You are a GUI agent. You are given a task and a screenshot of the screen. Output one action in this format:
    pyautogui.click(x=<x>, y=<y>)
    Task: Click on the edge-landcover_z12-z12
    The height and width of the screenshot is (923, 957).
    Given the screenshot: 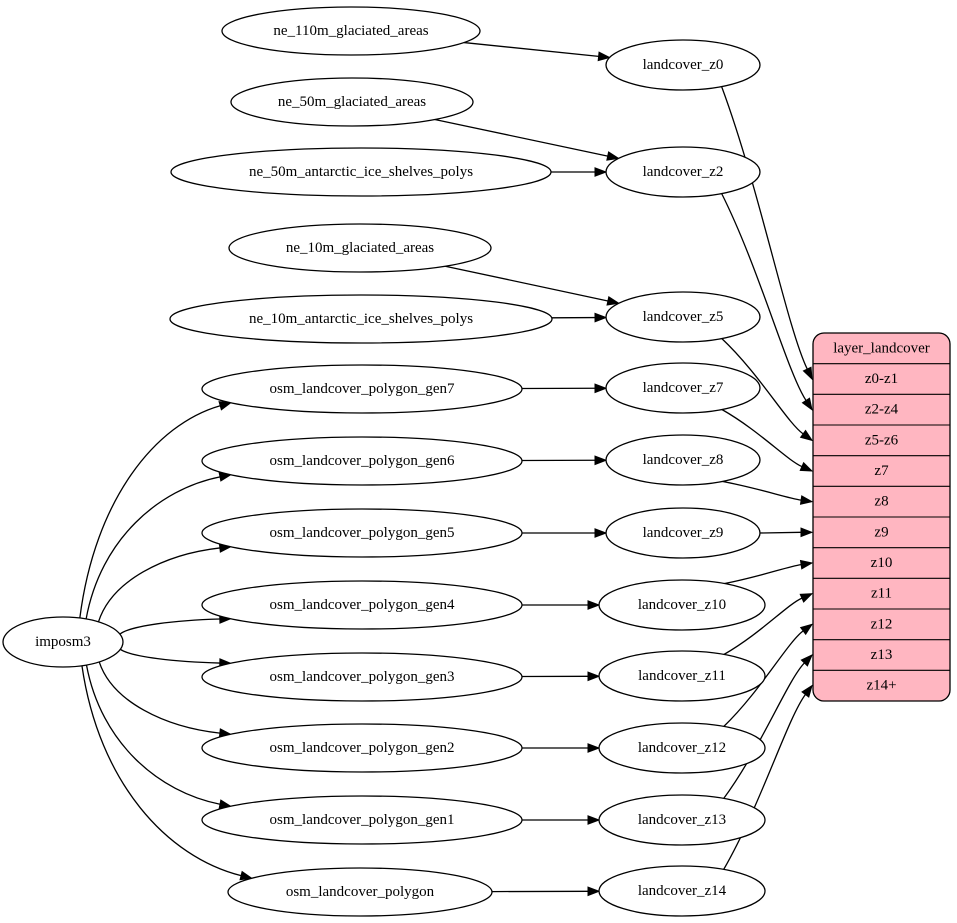 What is the action you would take?
    pyautogui.click(x=763, y=679)
    